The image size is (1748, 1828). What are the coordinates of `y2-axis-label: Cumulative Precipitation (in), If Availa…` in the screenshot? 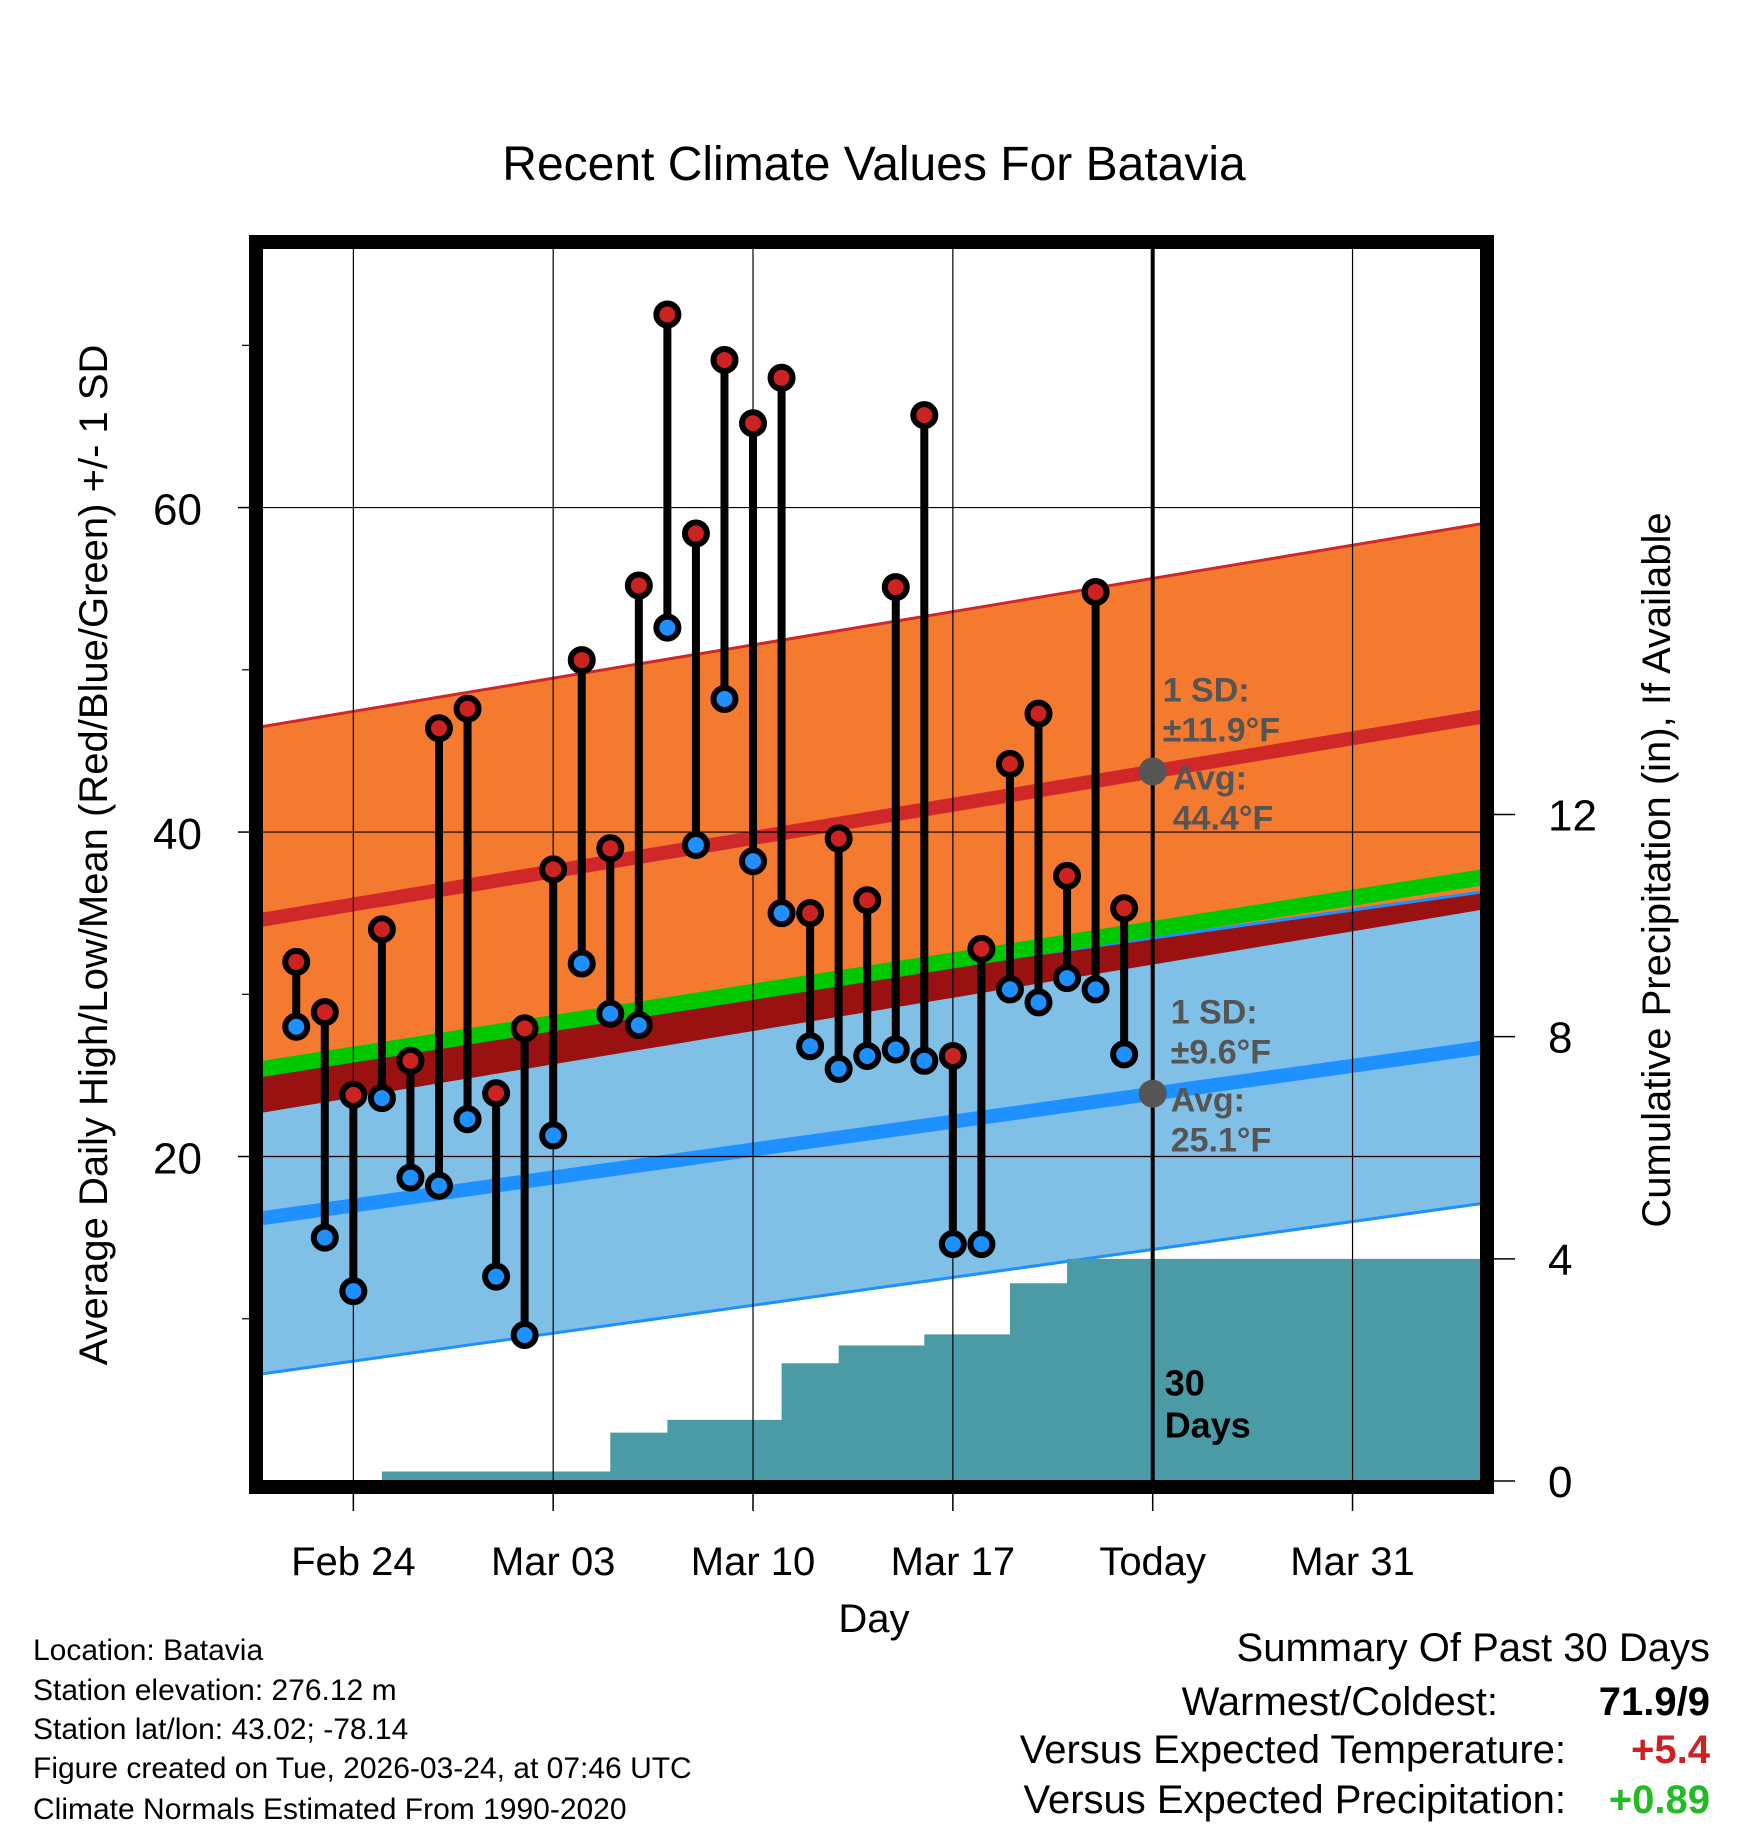 It's located at (1657, 869).